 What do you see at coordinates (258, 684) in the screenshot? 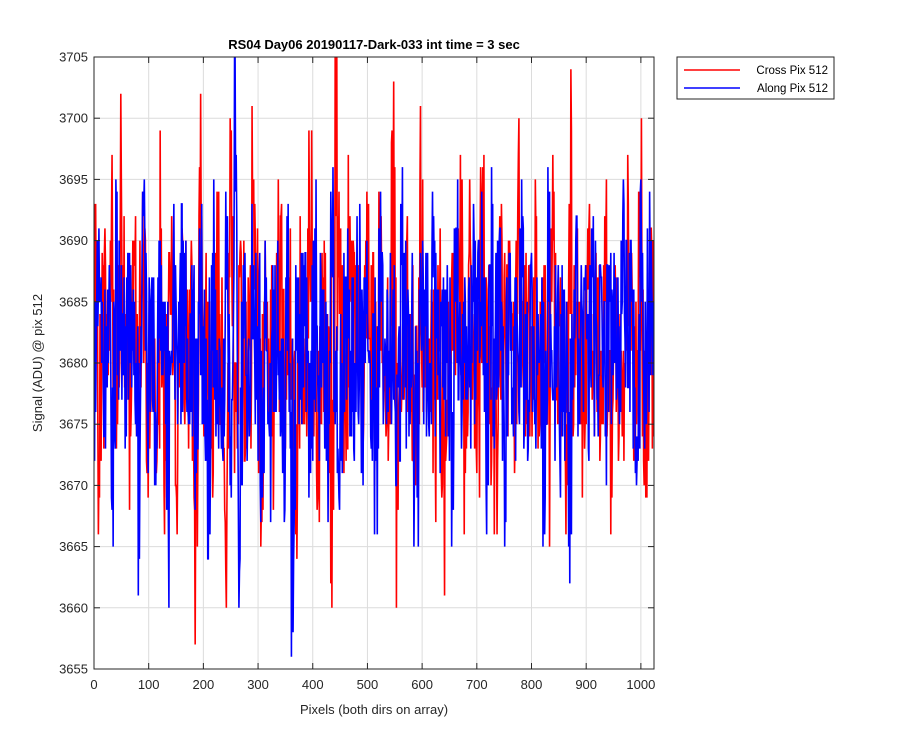
I see `x-tick-label: 300` at bounding box center [258, 684].